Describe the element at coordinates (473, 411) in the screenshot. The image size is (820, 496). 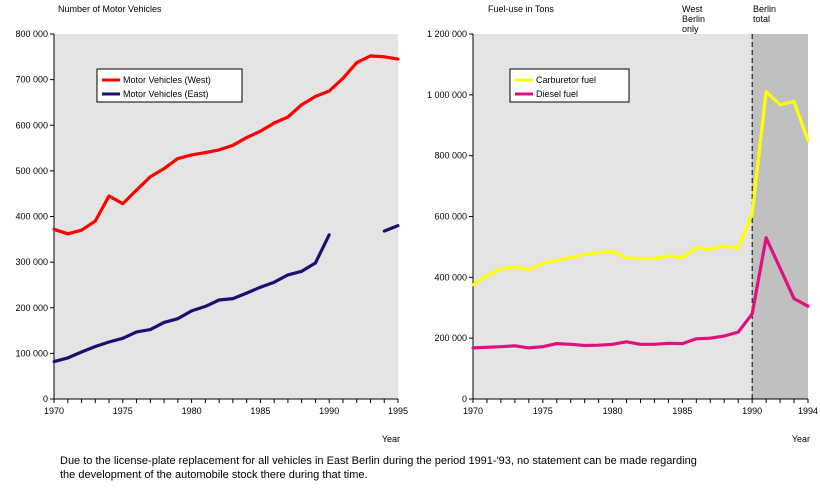
I see `x-tick-label: 1970` at that location.